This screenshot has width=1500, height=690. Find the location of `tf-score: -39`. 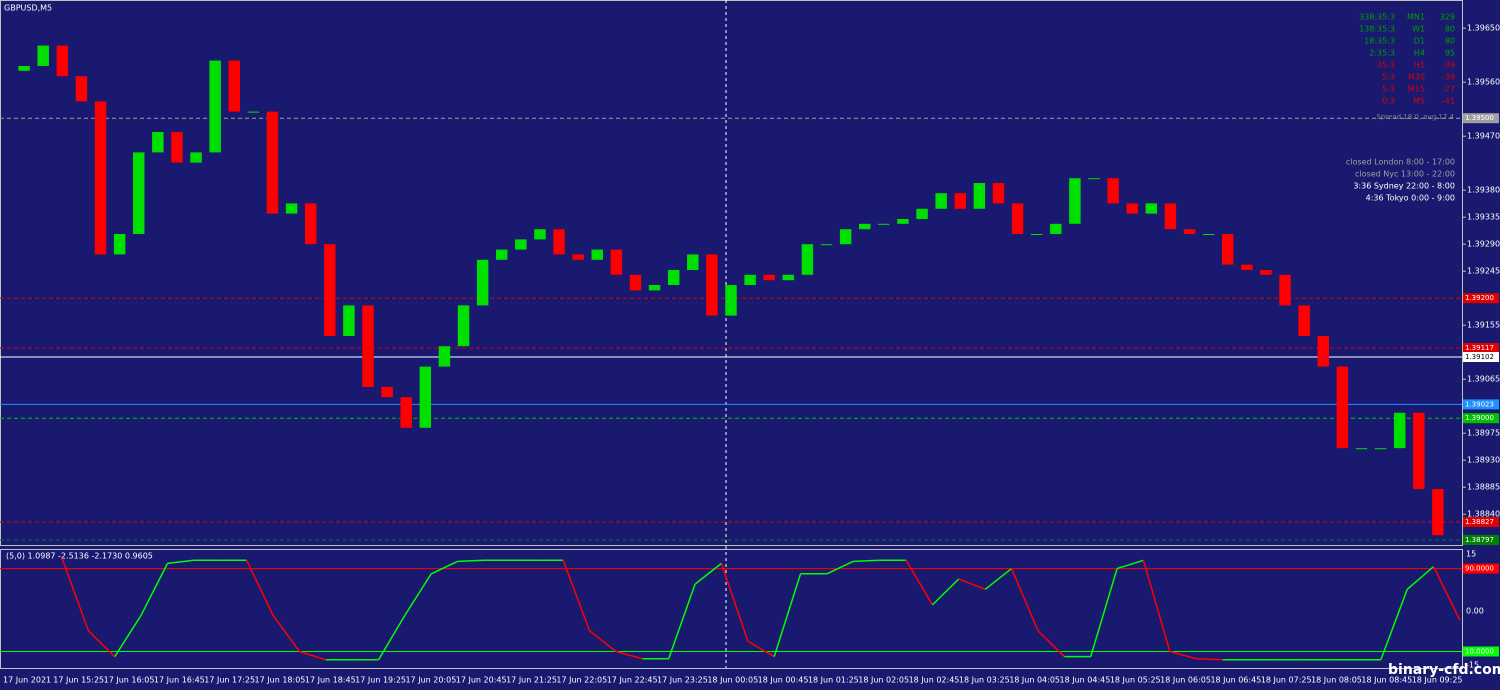

tf-score: -39 is located at coordinates (1448, 65).